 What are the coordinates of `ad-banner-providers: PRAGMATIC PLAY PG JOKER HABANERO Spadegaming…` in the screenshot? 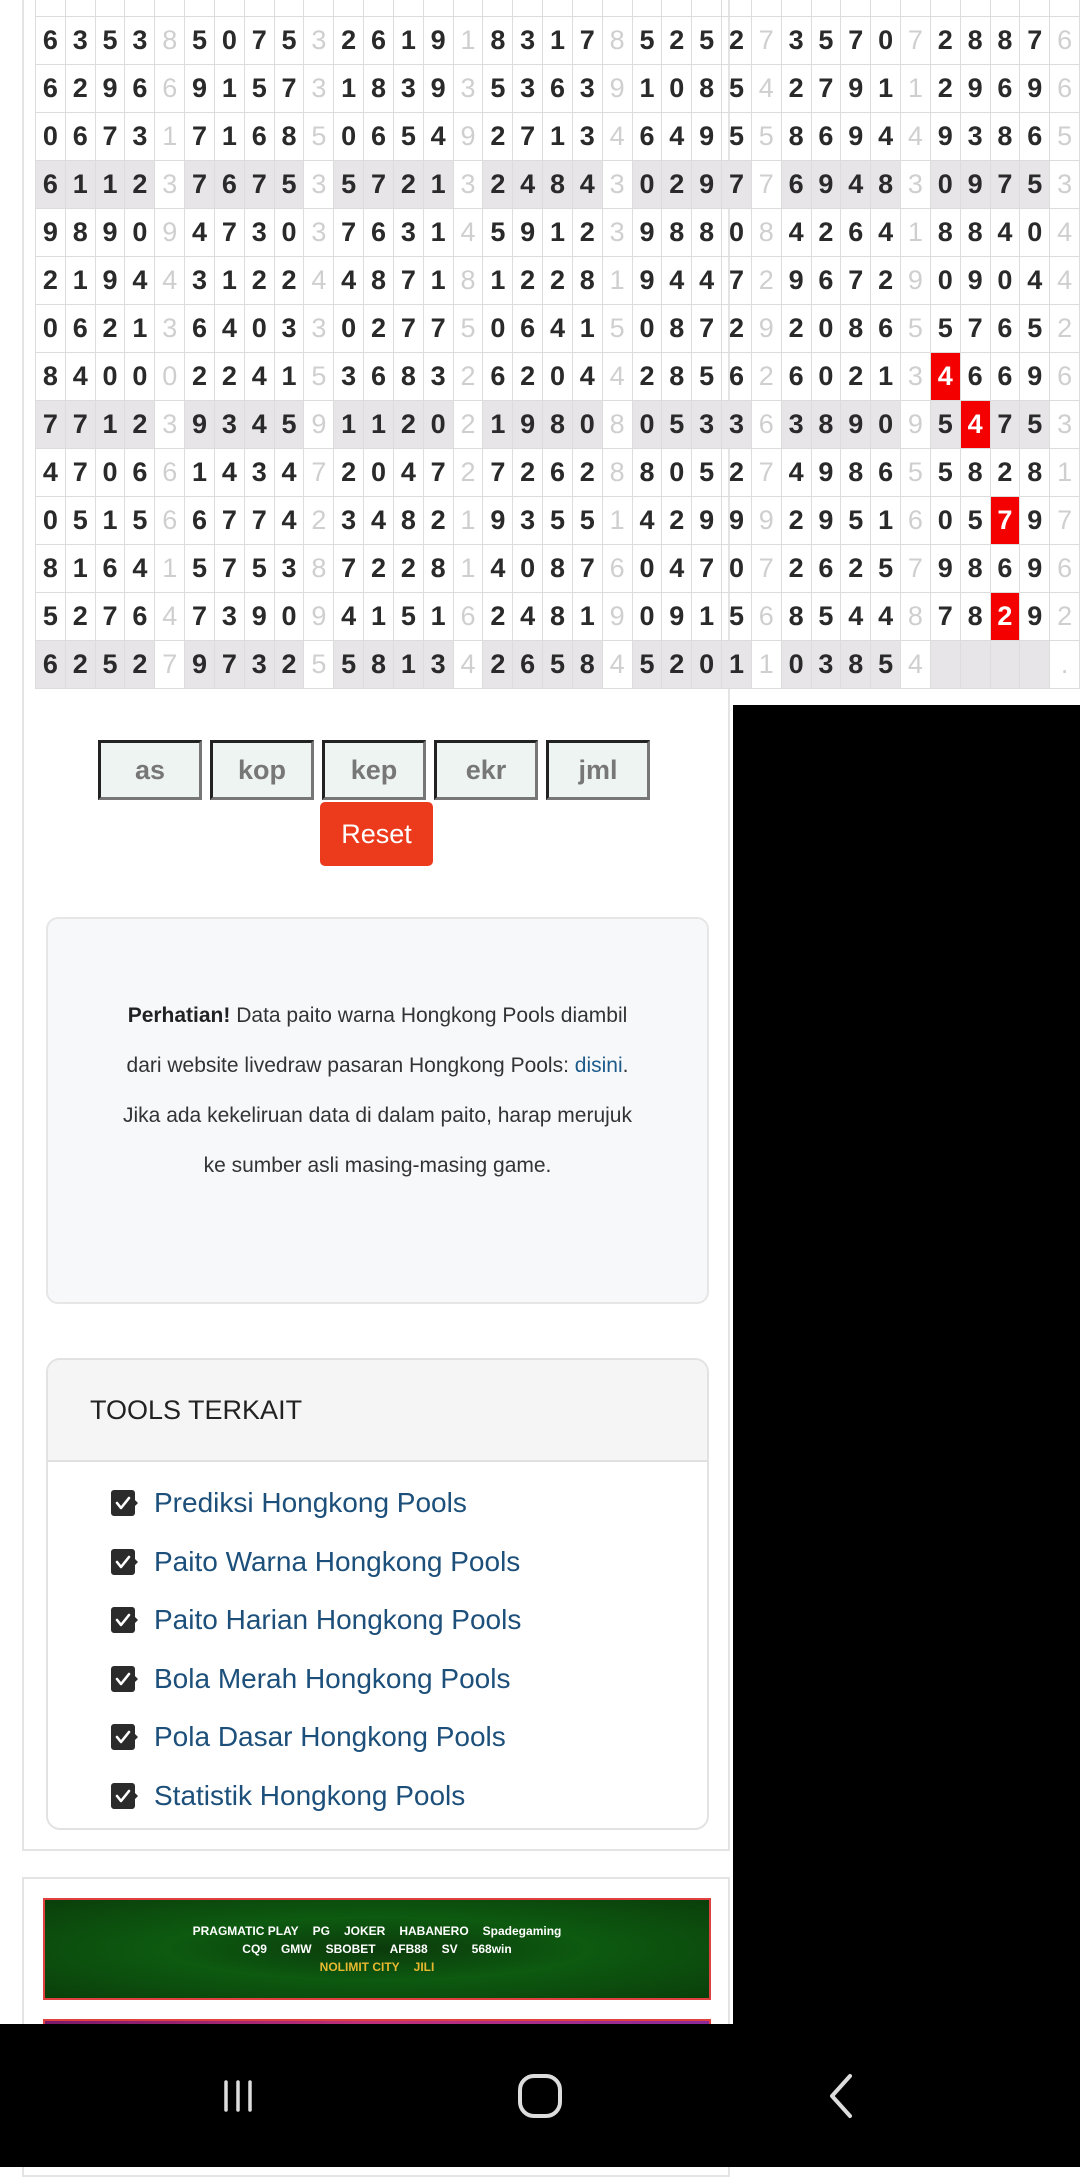 It's located at (377, 1949).